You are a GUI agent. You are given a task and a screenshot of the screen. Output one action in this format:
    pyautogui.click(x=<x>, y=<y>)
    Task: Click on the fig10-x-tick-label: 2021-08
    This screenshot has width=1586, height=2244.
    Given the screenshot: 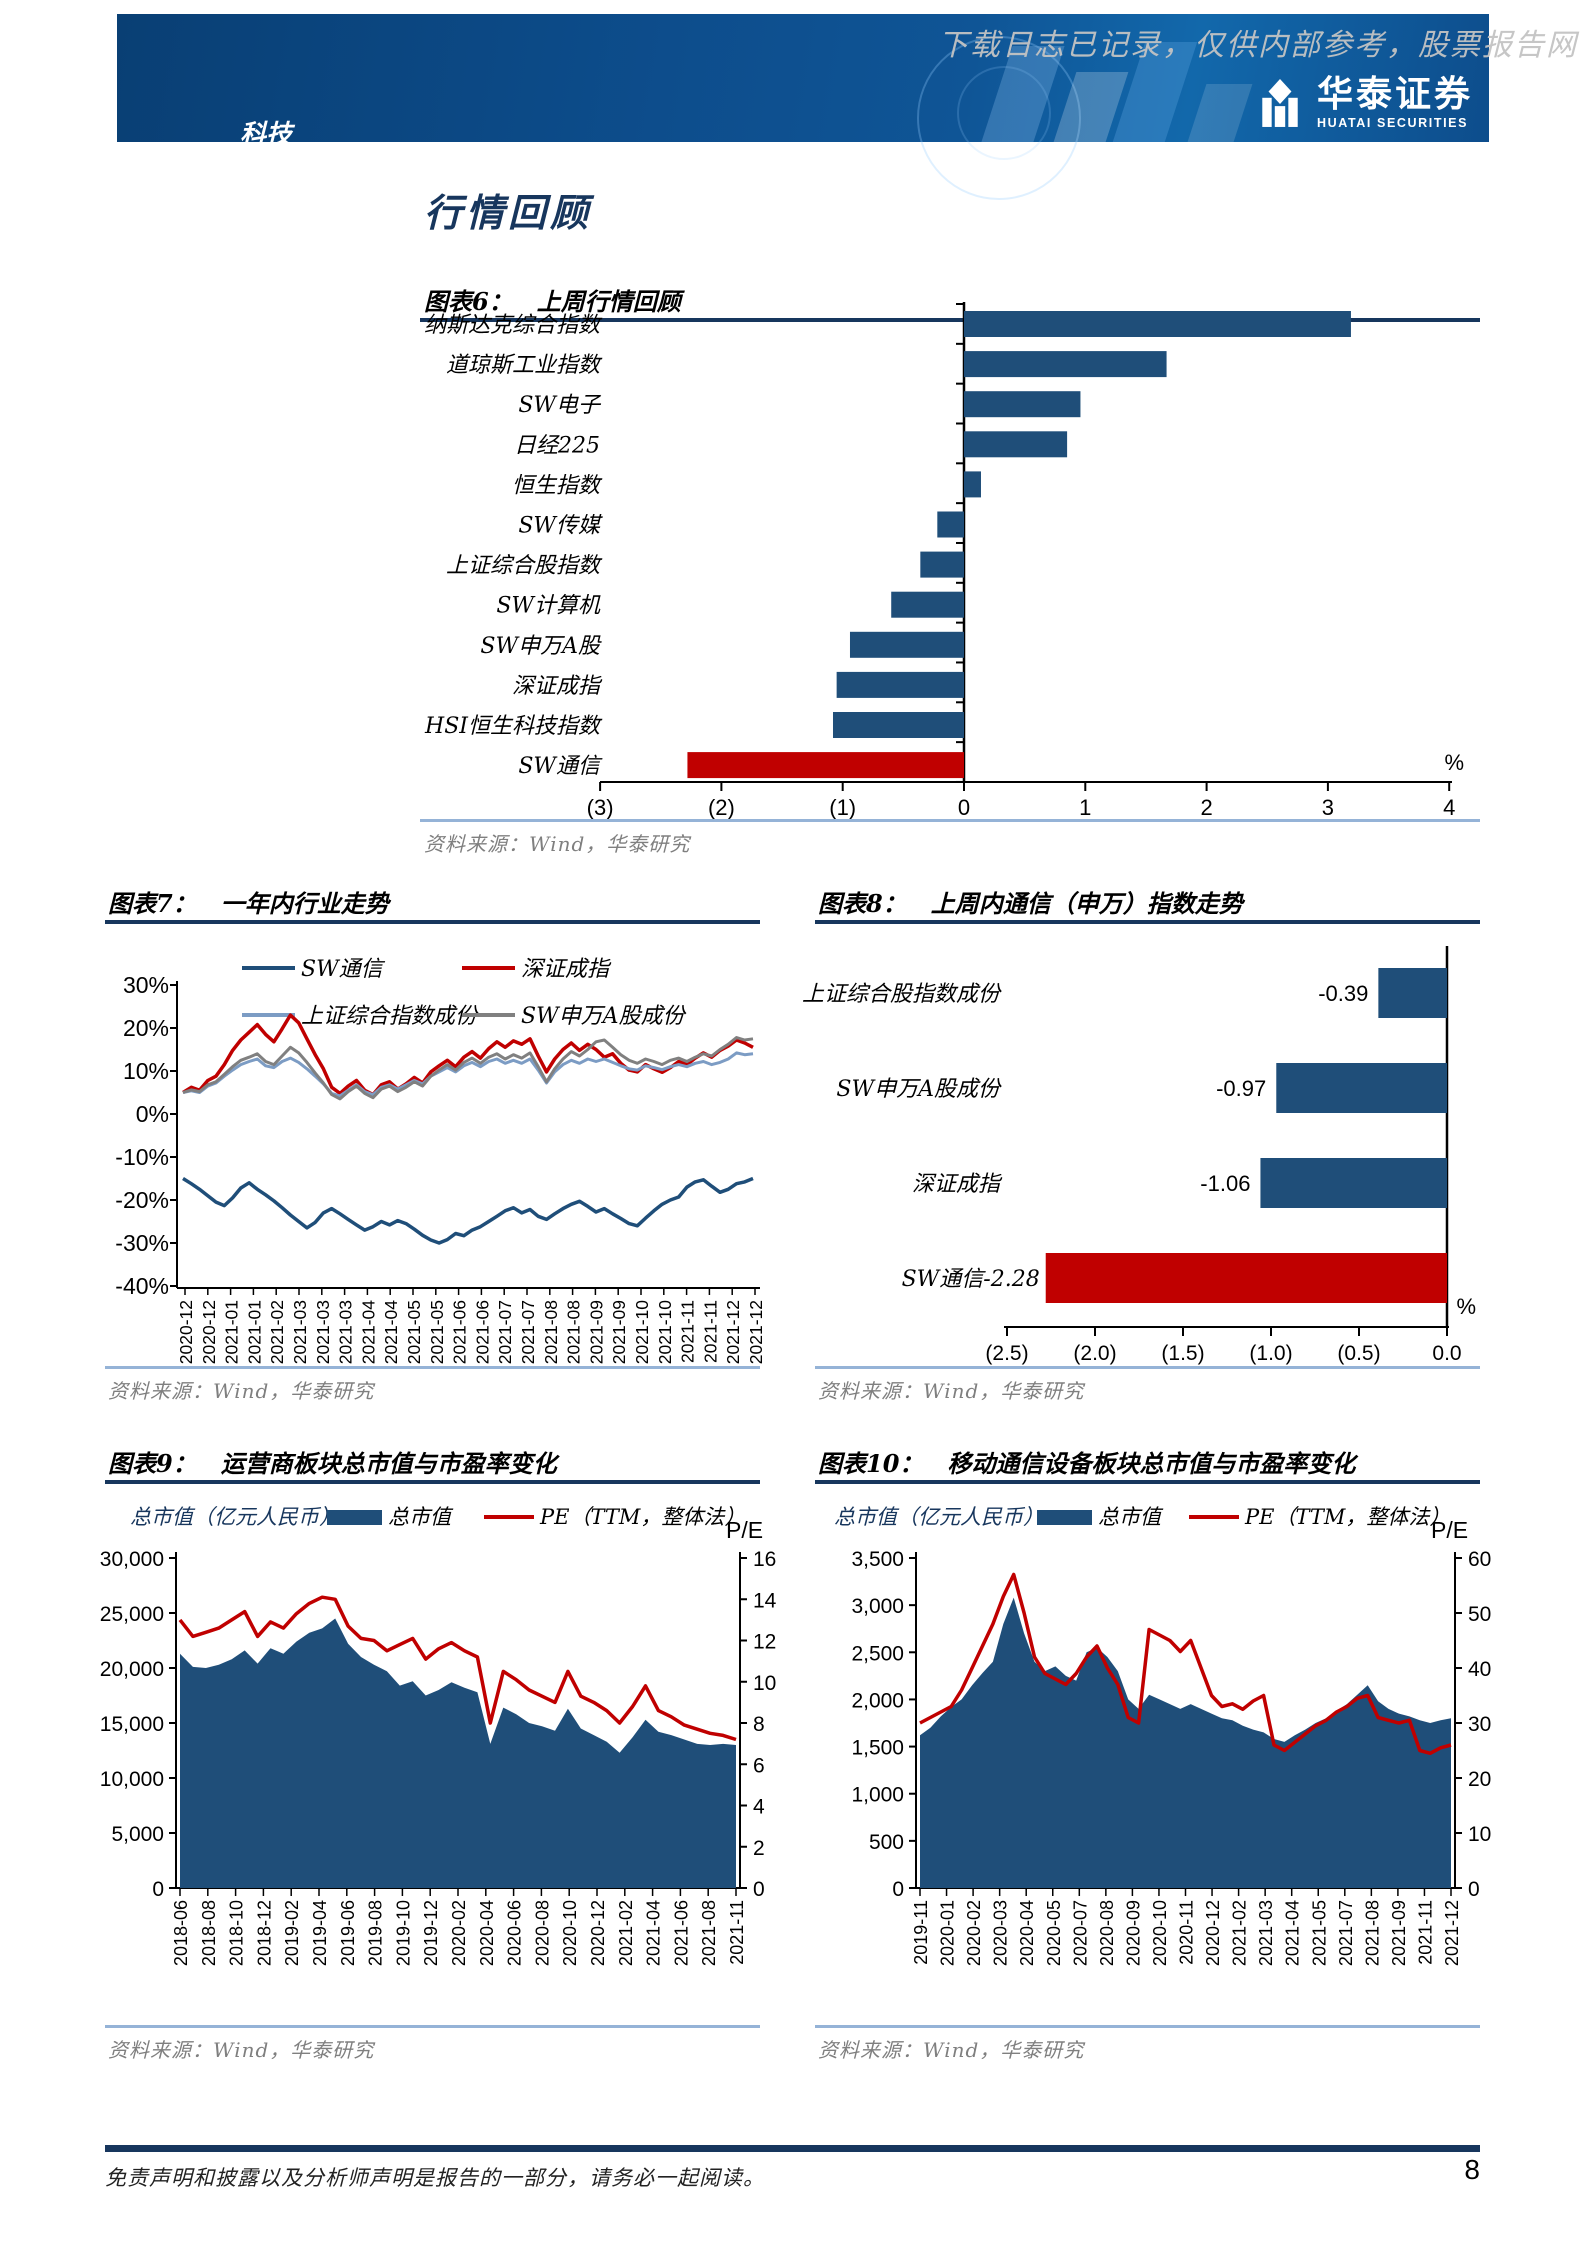 What is the action you would take?
    pyautogui.click(x=1372, y=1933)
    